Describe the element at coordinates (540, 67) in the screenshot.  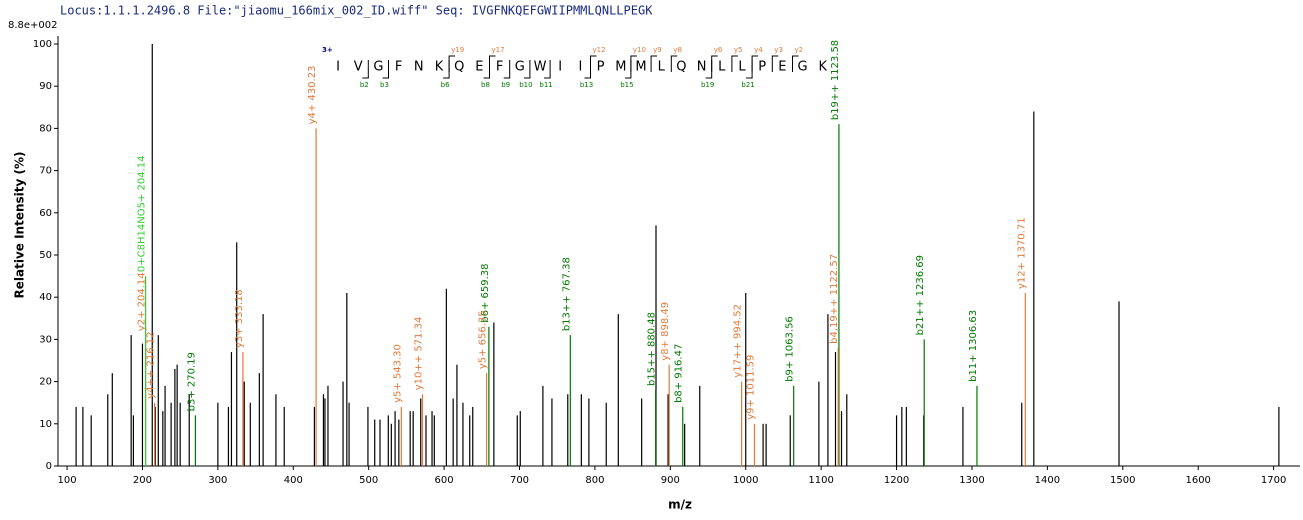
I see `sequence-letter: W` at that location.